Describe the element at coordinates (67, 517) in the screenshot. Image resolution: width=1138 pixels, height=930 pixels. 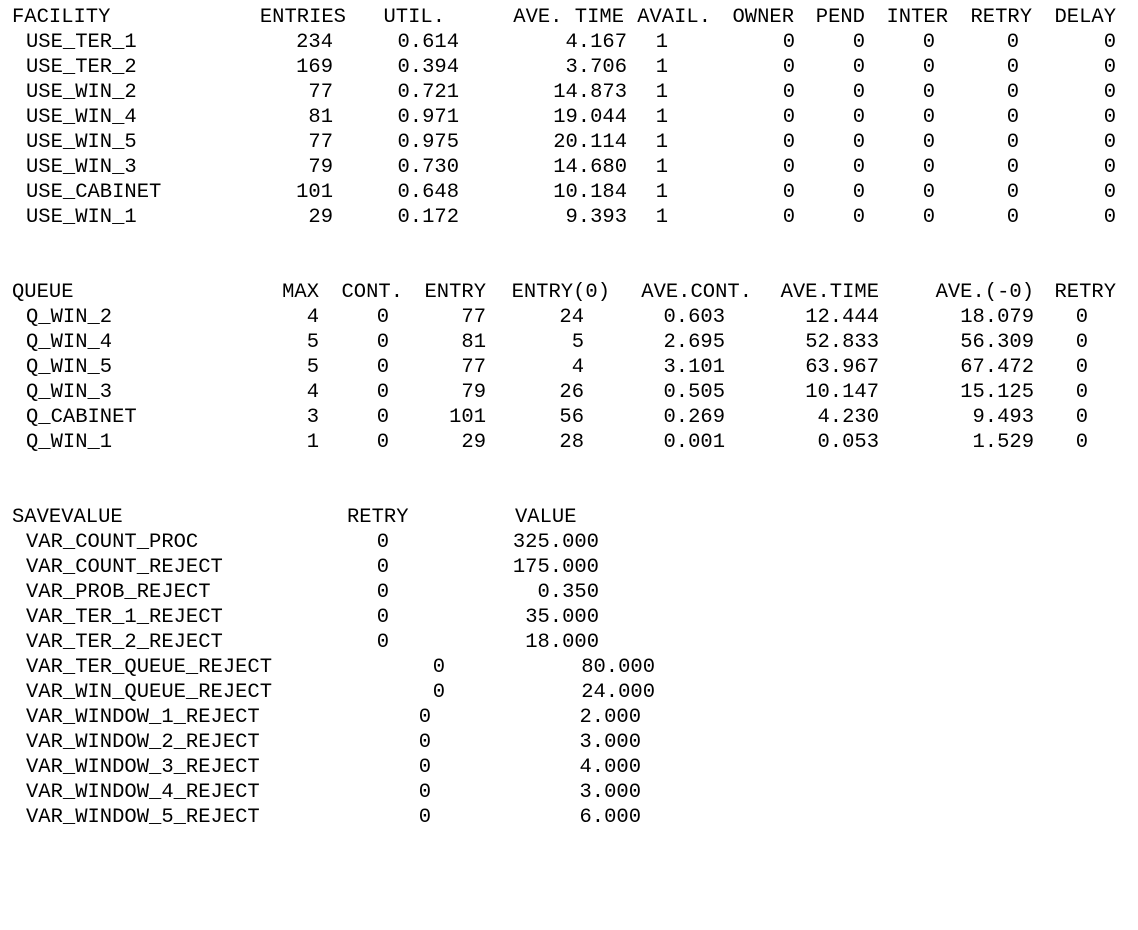
I see `savevalue-col-name: SAVEVALUE` at that location.